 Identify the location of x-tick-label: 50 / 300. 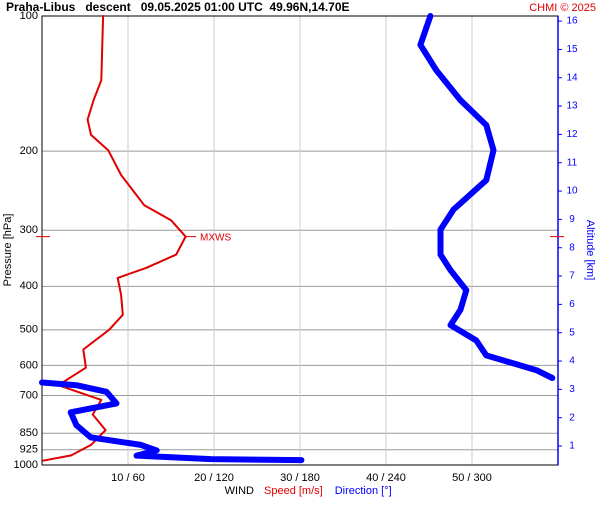
(472, 478).